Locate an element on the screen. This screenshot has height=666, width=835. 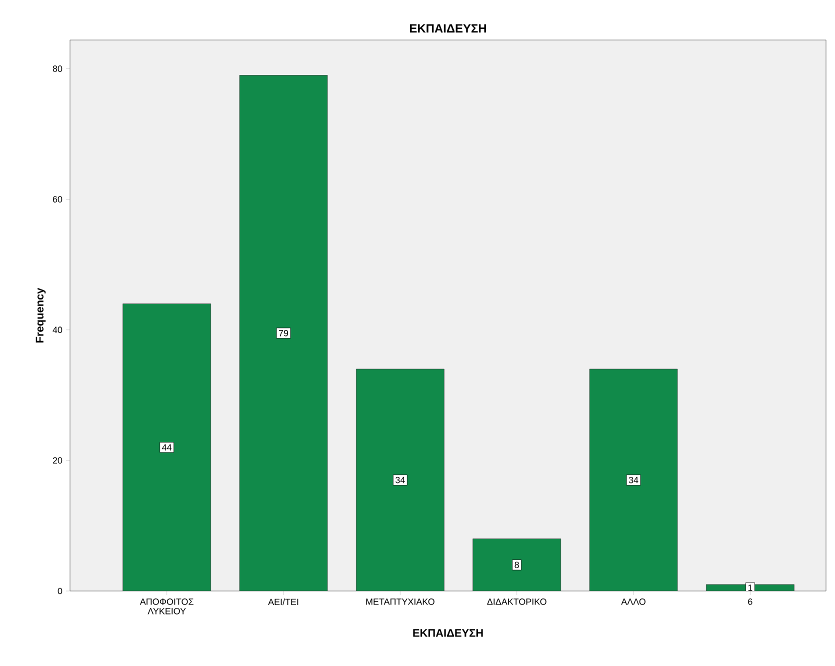
y-tick-label: 40 is located at coordinates (57, 330).